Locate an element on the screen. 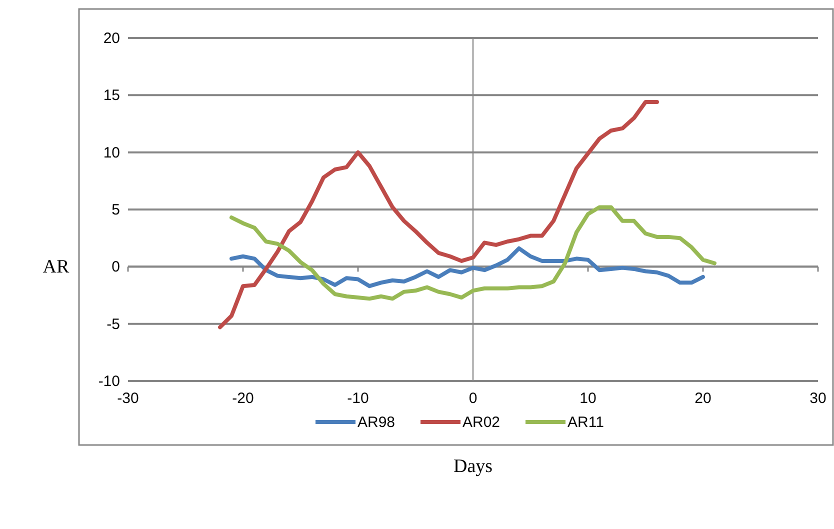 The height and width of the screenshot is (529, 834). legend-label: AR98 is located at coordinates (377, 422).